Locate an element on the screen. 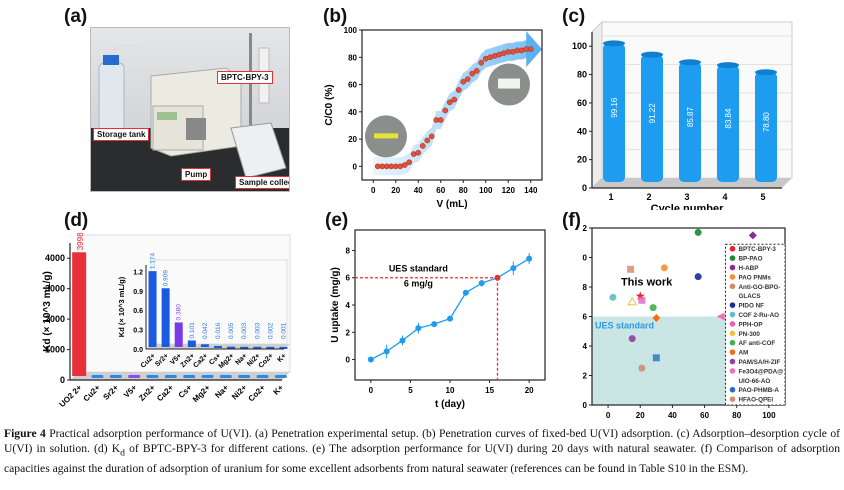 Image resolution: width=844 pixels, height=490 pixels. y-tick-label: 4 is located at coordinates (585, 346).